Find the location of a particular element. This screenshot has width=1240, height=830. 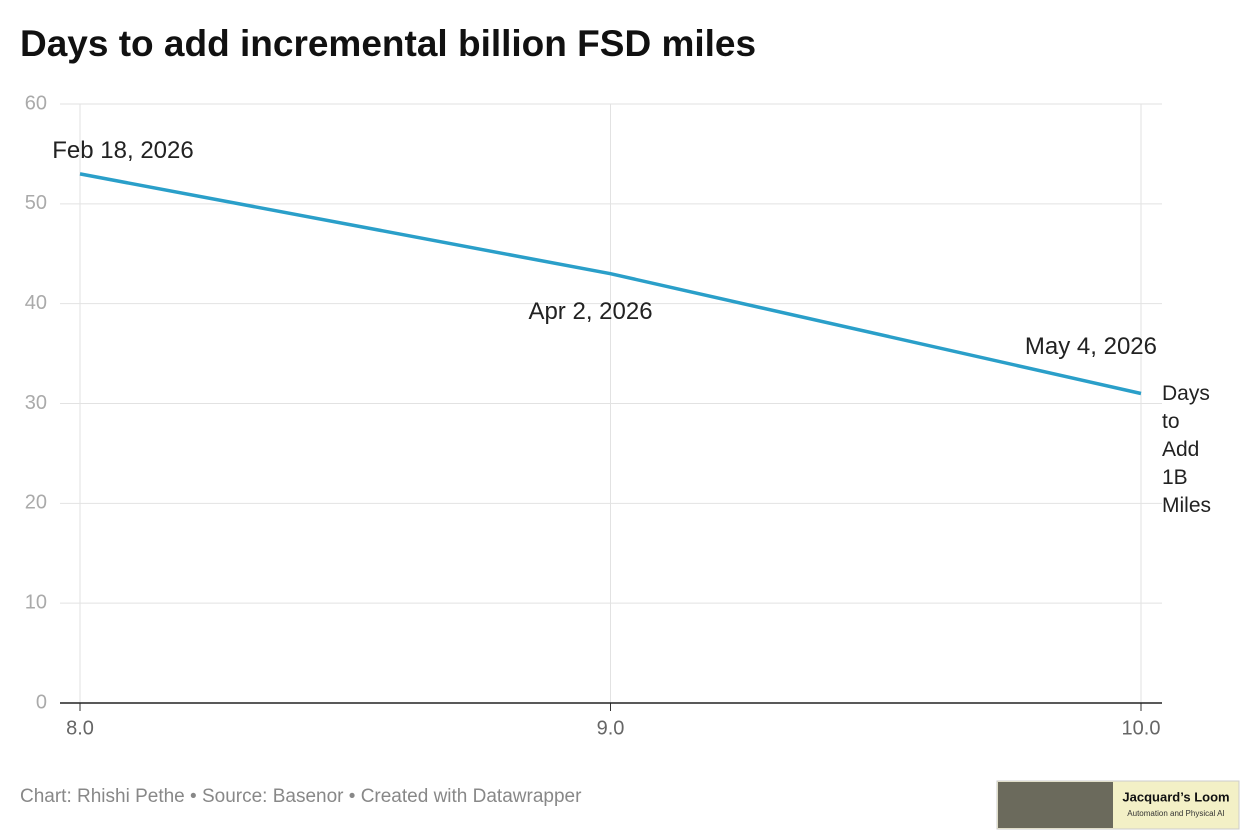

y-tick-label: 20 is located at coordinates (36, 503).